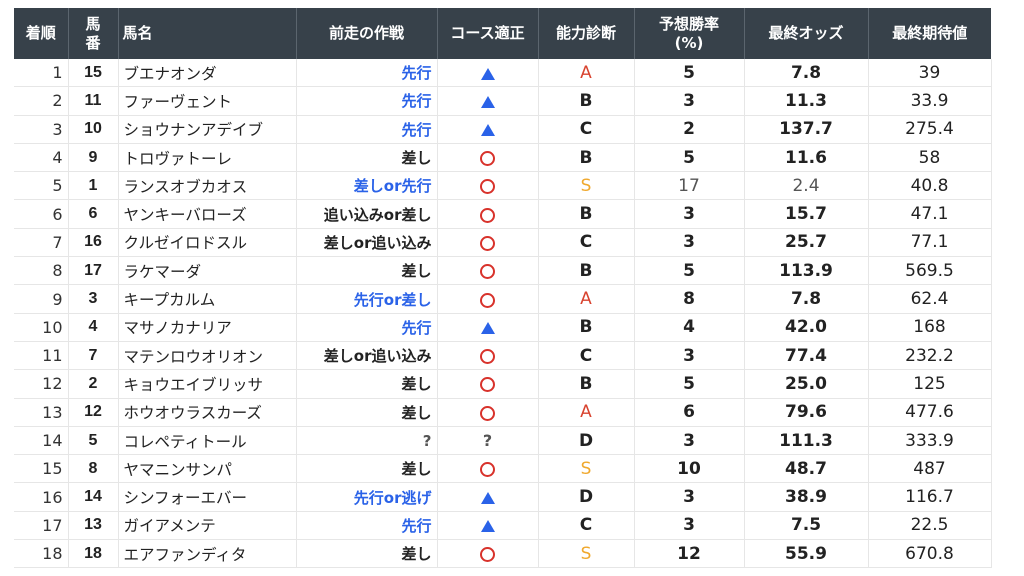  What do you see at coordinates (93, 497) in the screenshot?
I see `horse-number-cell: 14` at bounding box center [93, 497].